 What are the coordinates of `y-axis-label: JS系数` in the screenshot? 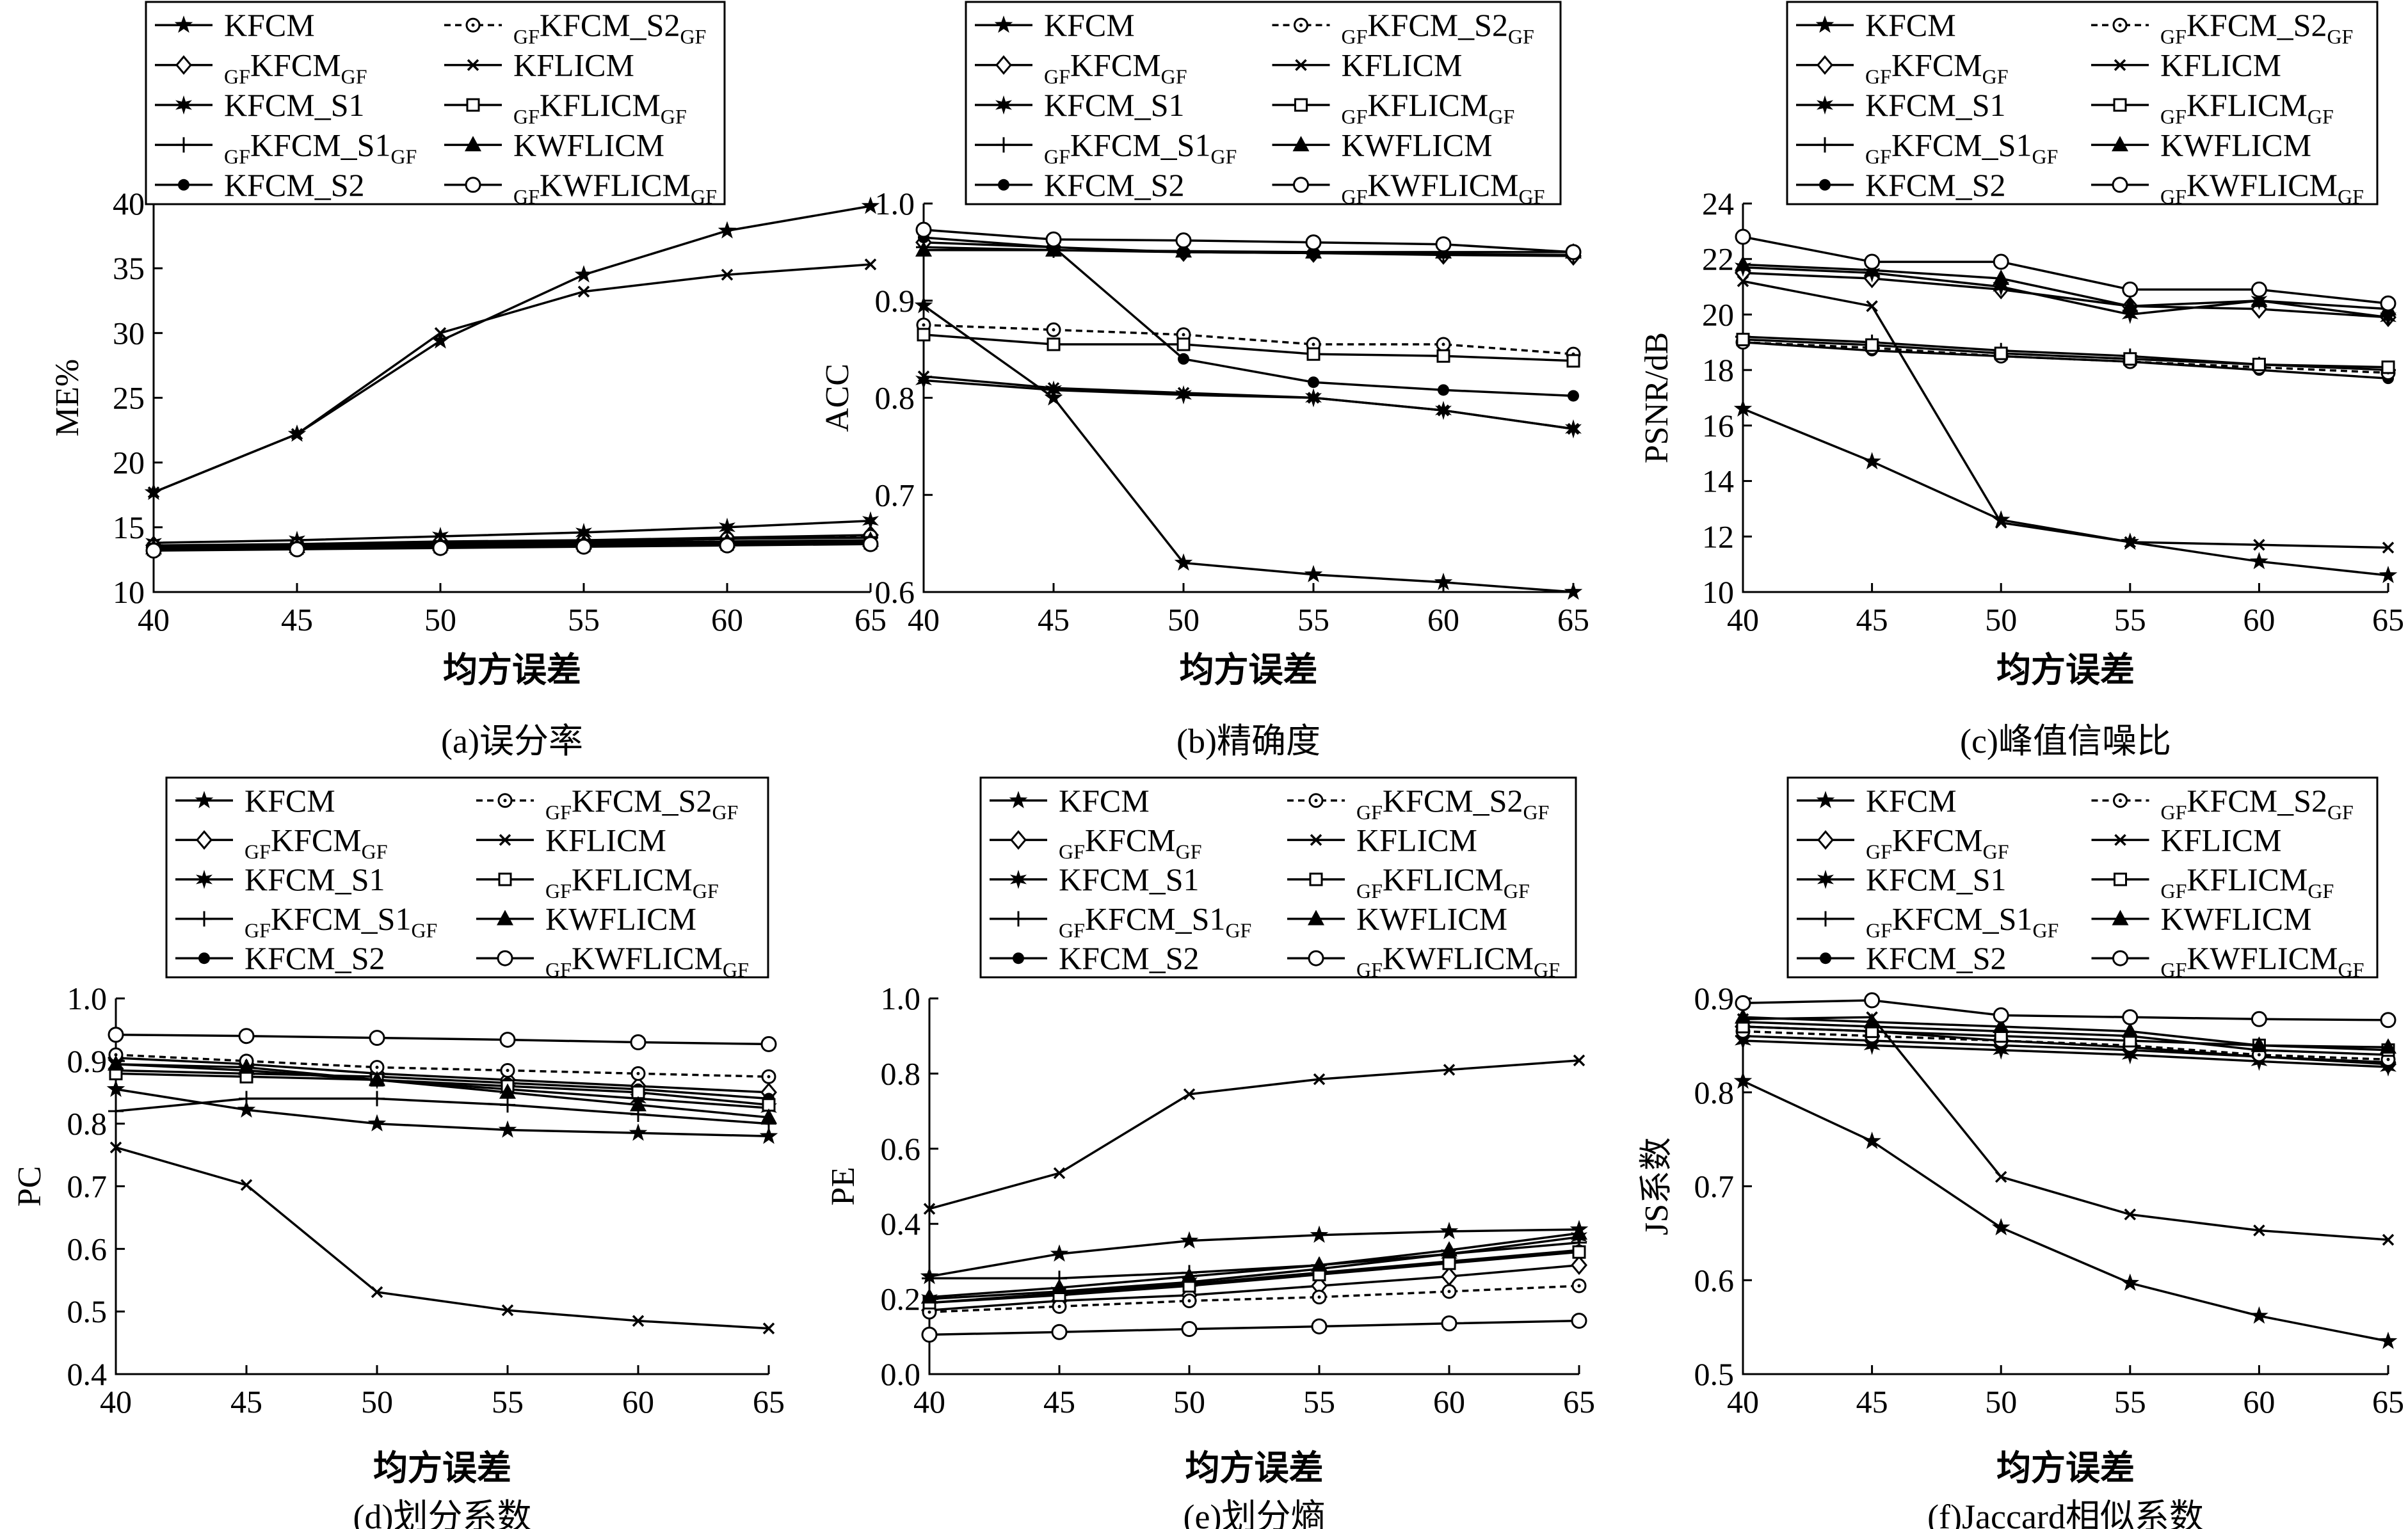 It's located at (1657, 1186).